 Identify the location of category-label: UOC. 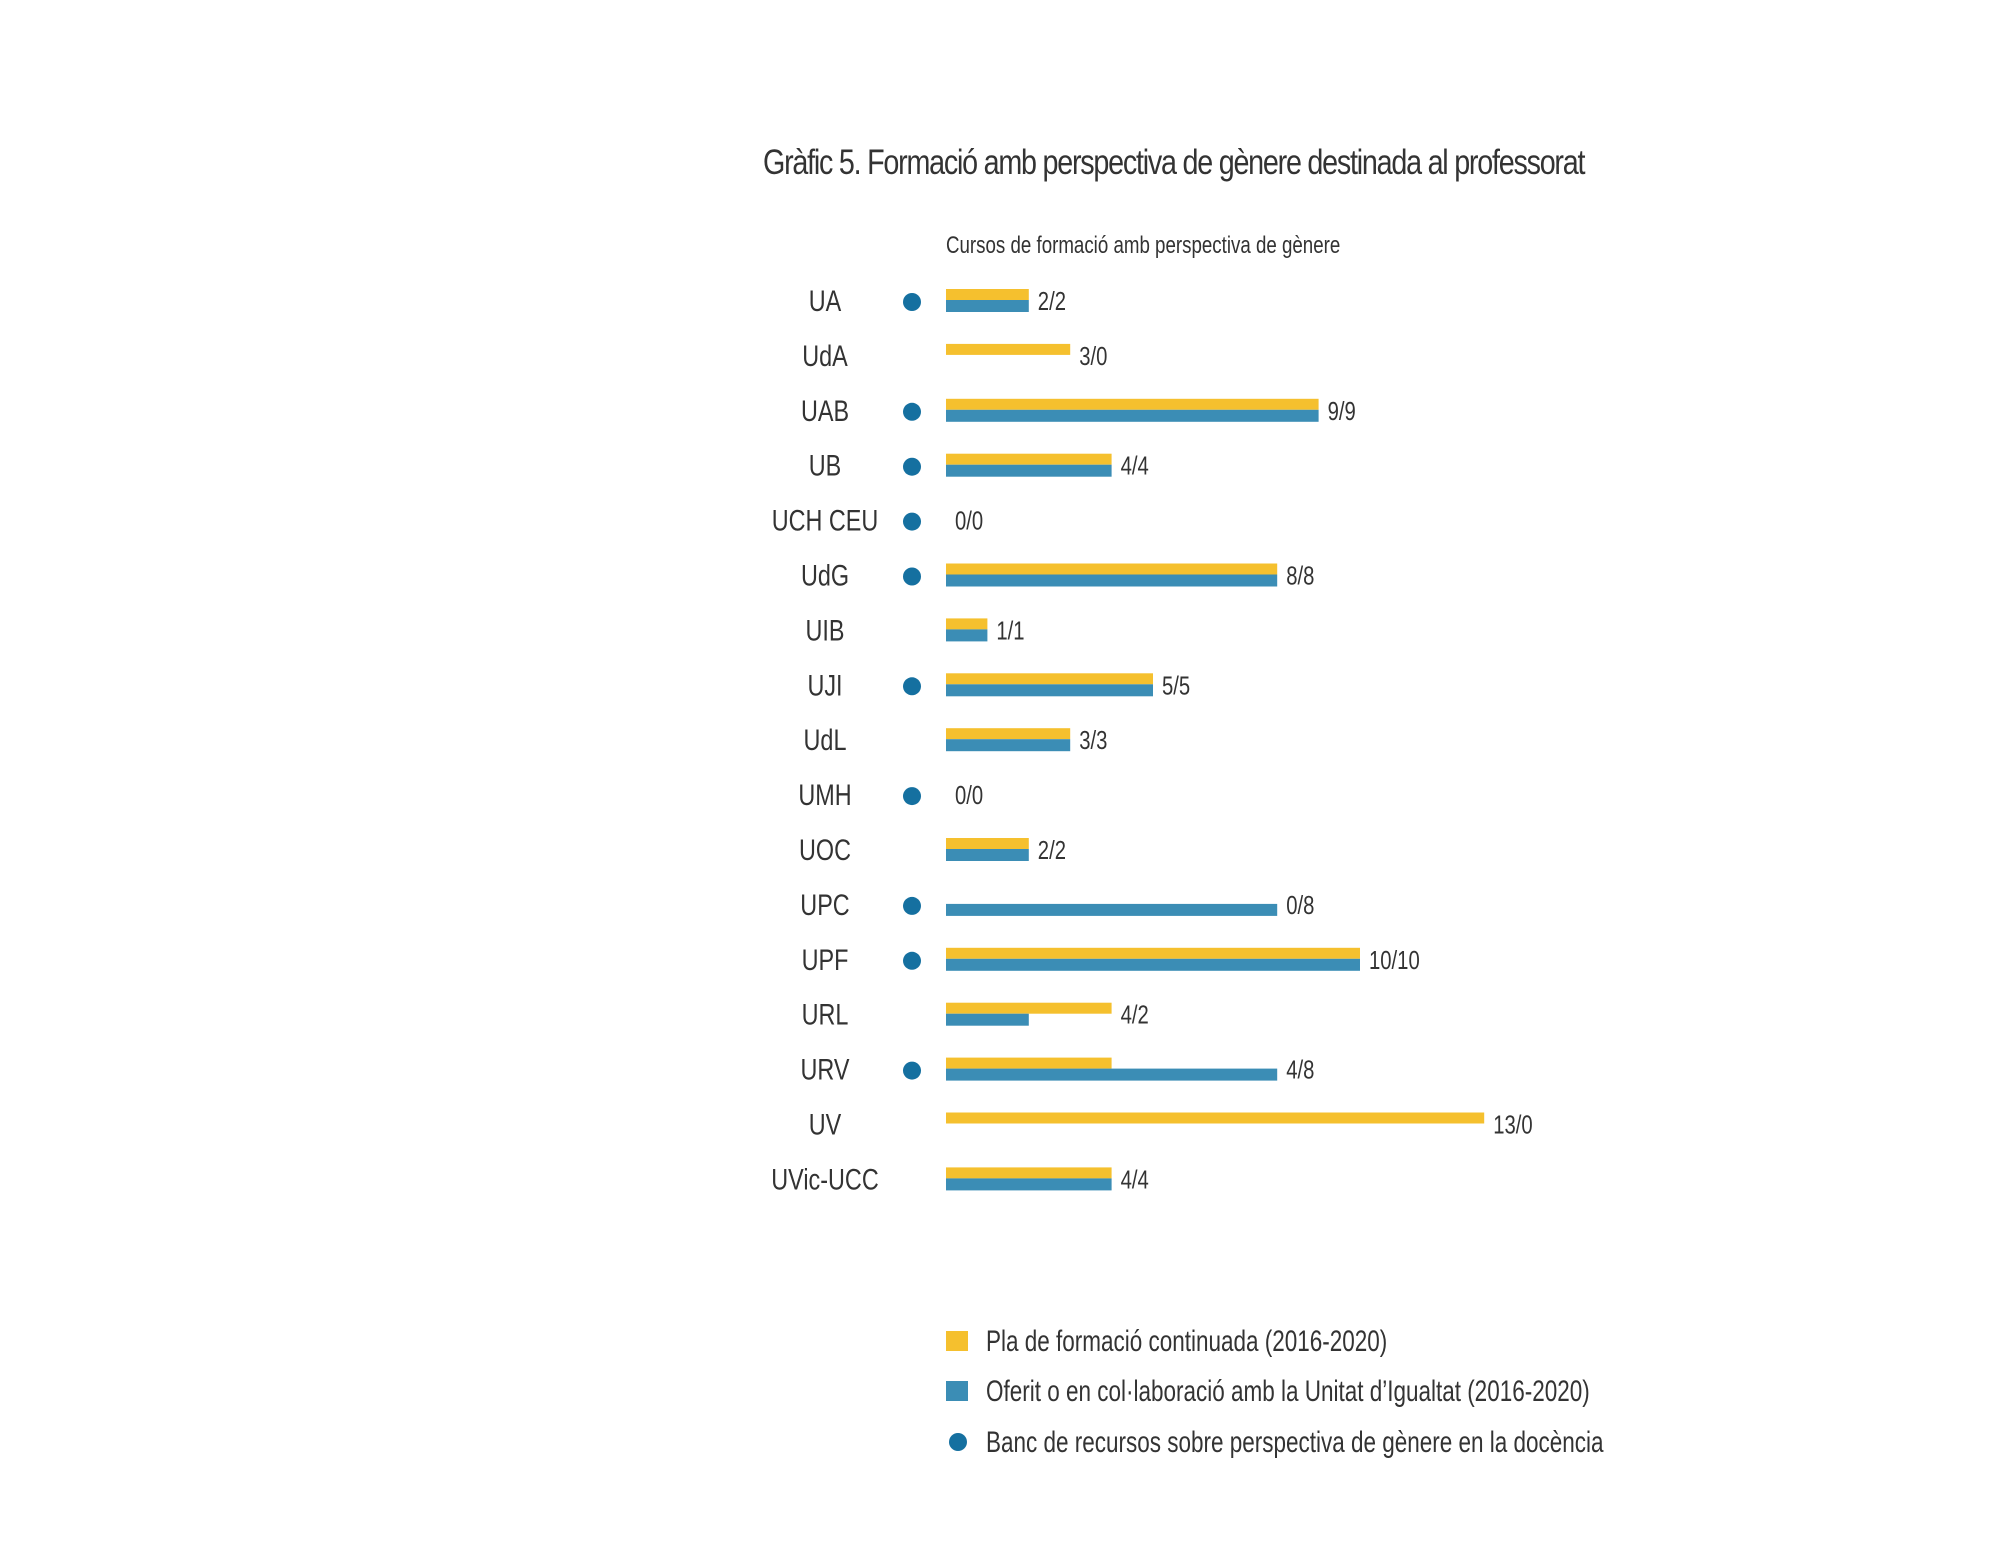
(825, 849).